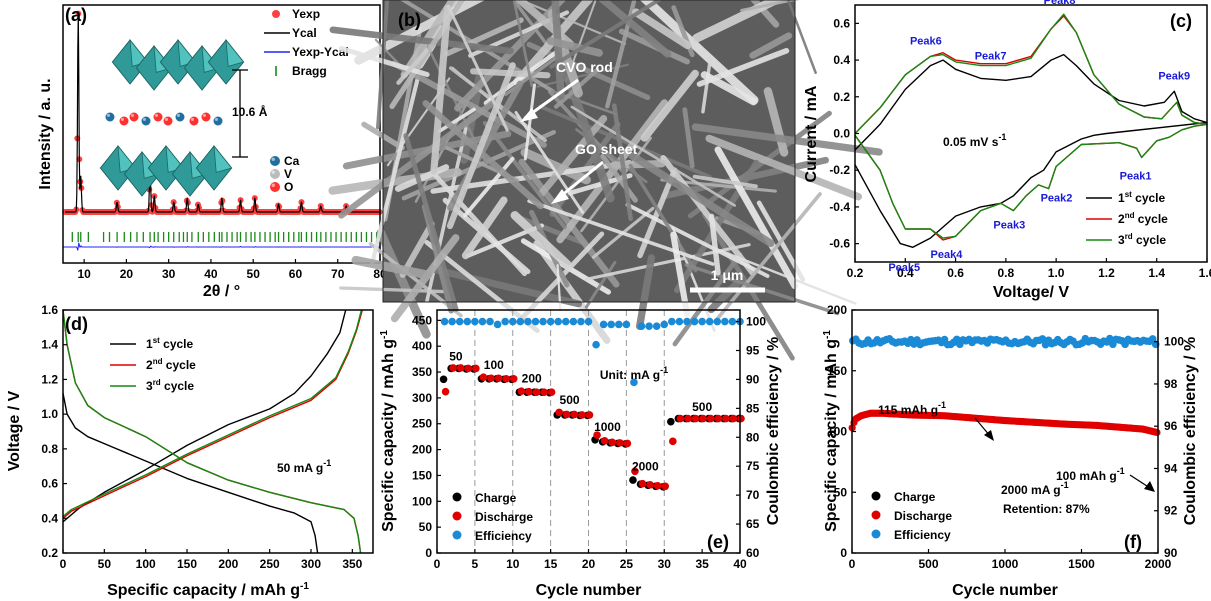 Image resolution: width=1211 pixels, height=601 pixels. Describe the element at coordinates (974, 140) in the screenshot. I see `scan-rate-label: 0.05 mV s-1` at that location.